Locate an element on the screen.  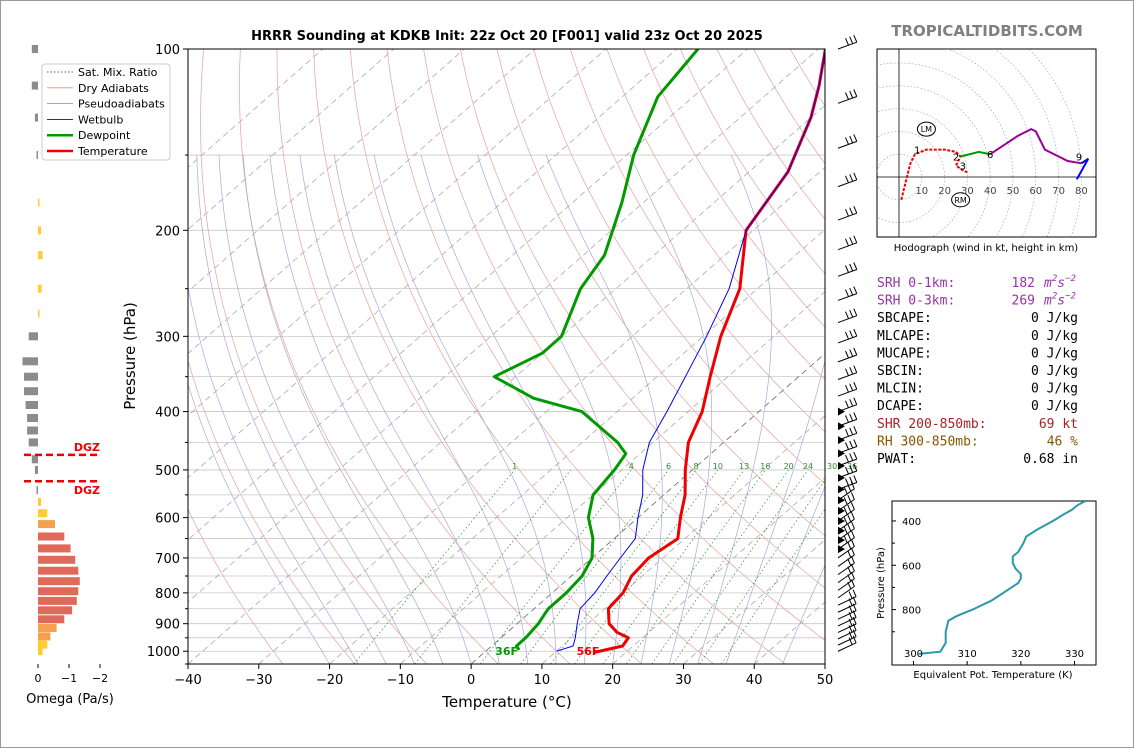
hodograph-height-label: 6 is located at coordinates (990, 155).